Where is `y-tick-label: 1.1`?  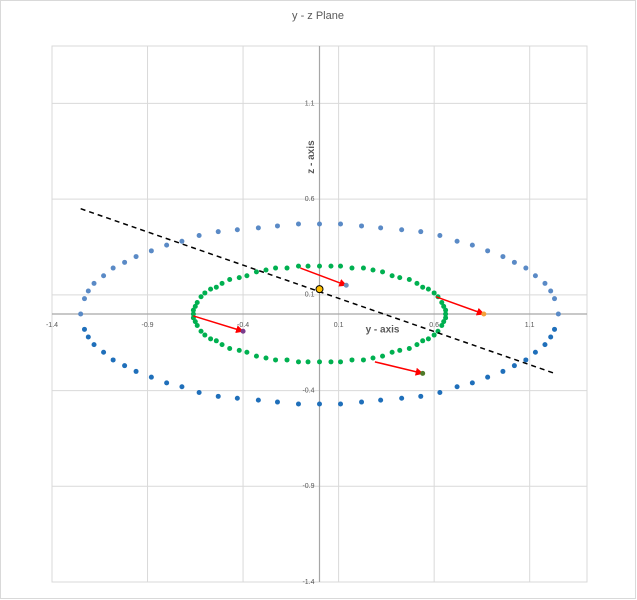 y-tick-label: 1.1 is located at coordinates (310, 103).